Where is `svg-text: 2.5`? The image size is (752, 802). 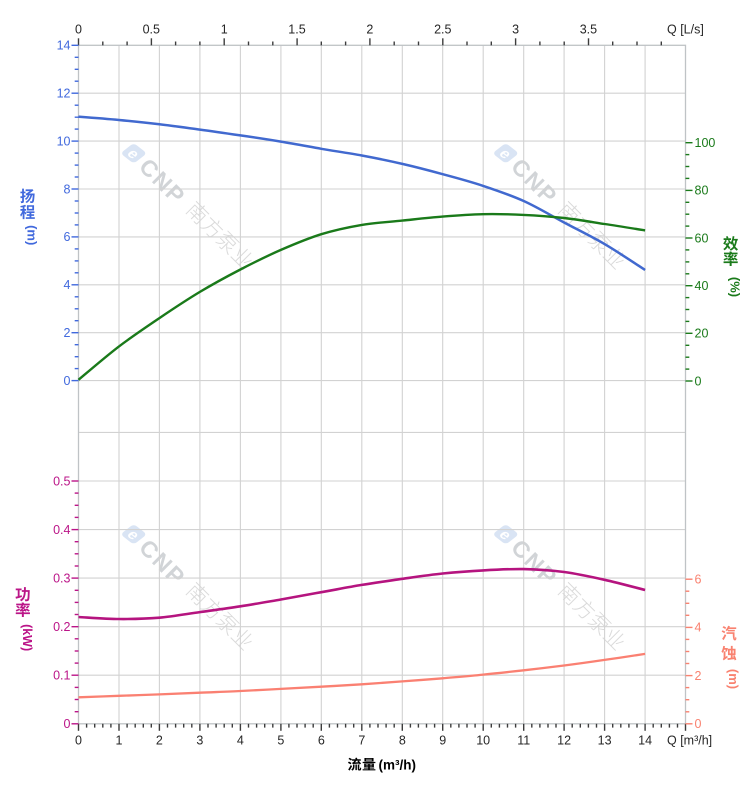
svg-text: 2.5 is located at coordinates (442, 30).